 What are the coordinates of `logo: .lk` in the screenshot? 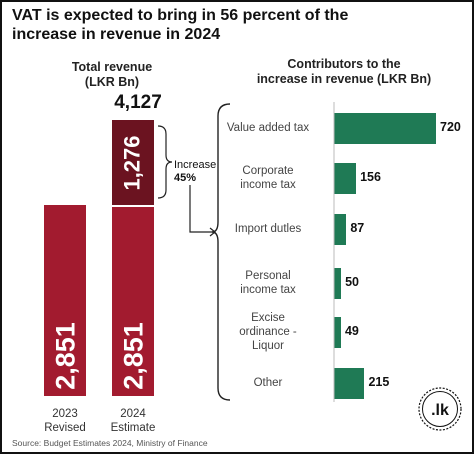 It's located at (440, 409).